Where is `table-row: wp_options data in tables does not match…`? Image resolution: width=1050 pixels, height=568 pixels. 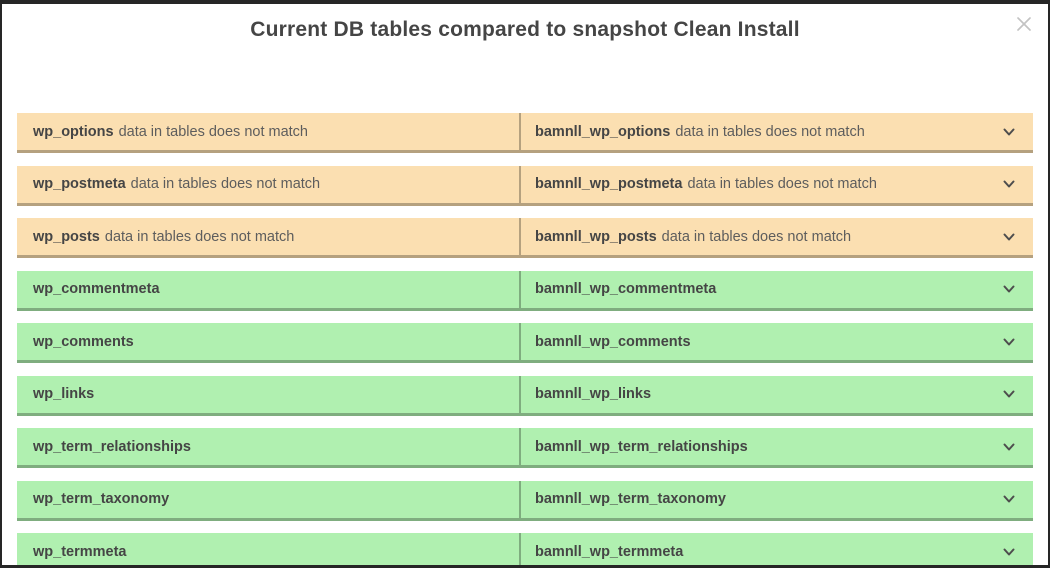
table-row: wp_options data in tables does not match… is located at coordinates (525, 133).